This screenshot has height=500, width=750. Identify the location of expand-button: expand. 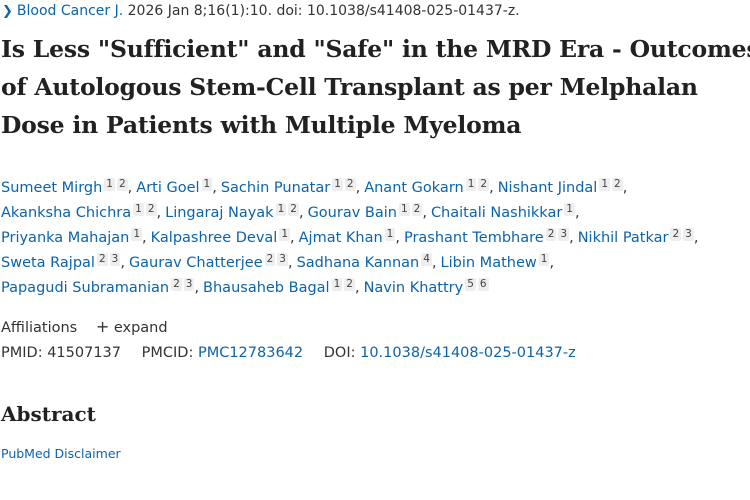
(140, 328).